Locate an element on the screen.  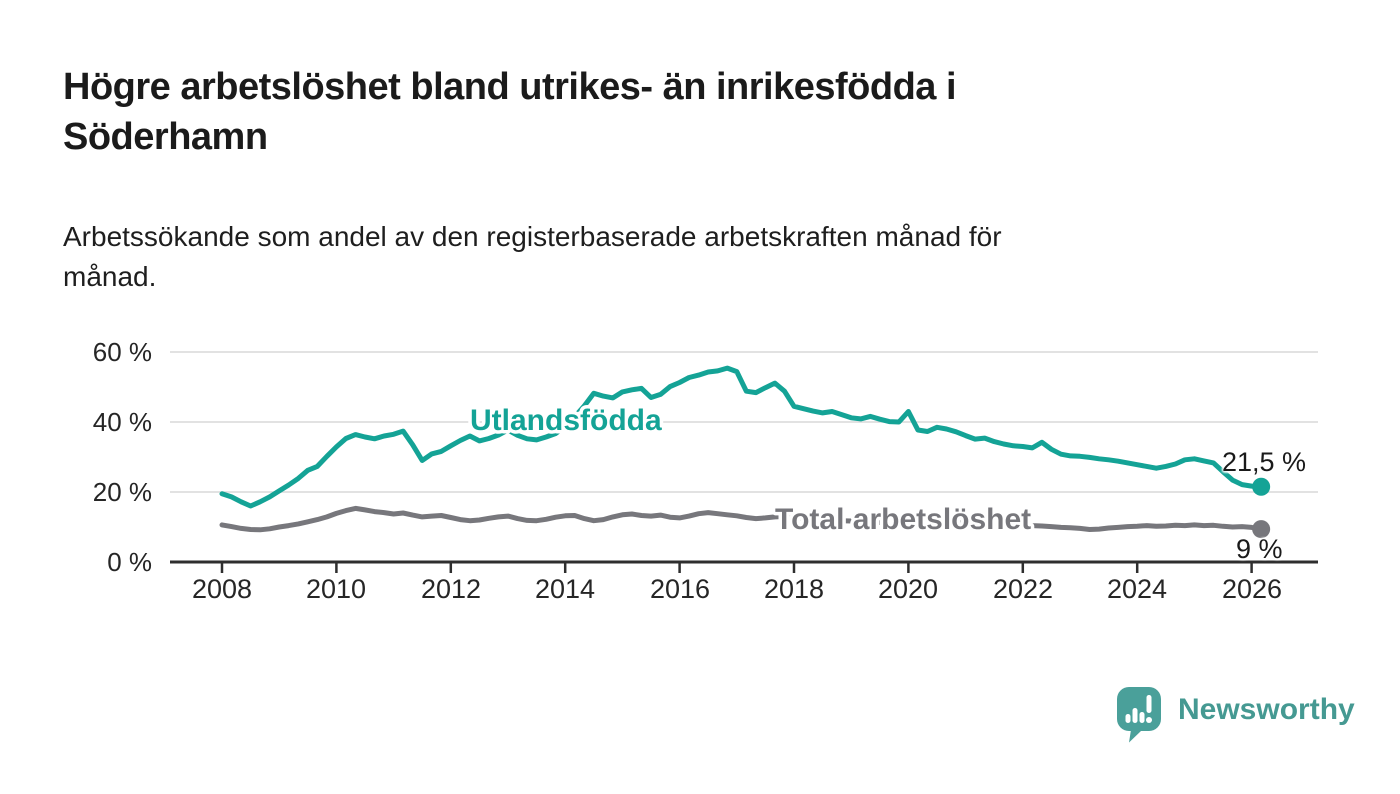
end-value-label-utlandsfodda: 21,5 % is located at coordinates (1264, 462).